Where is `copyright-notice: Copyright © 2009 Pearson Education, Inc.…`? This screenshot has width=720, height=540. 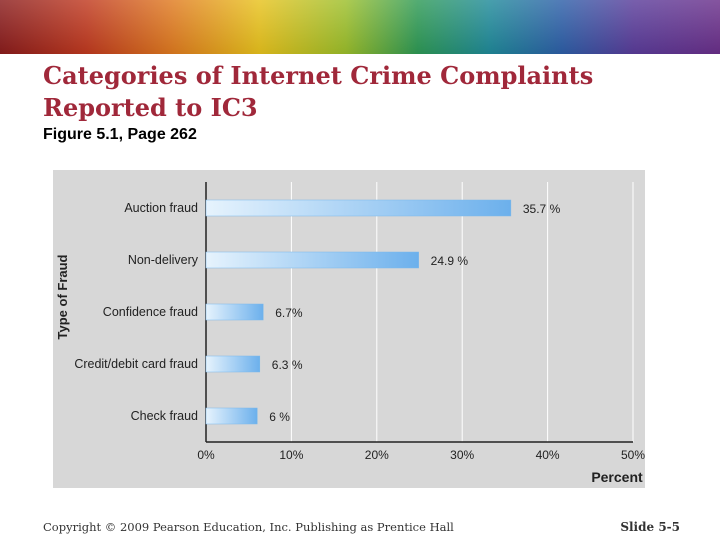
copyright-notice: Copyright © 2009 Pearson Education, Inc.… is located at coordinates (248, 527).